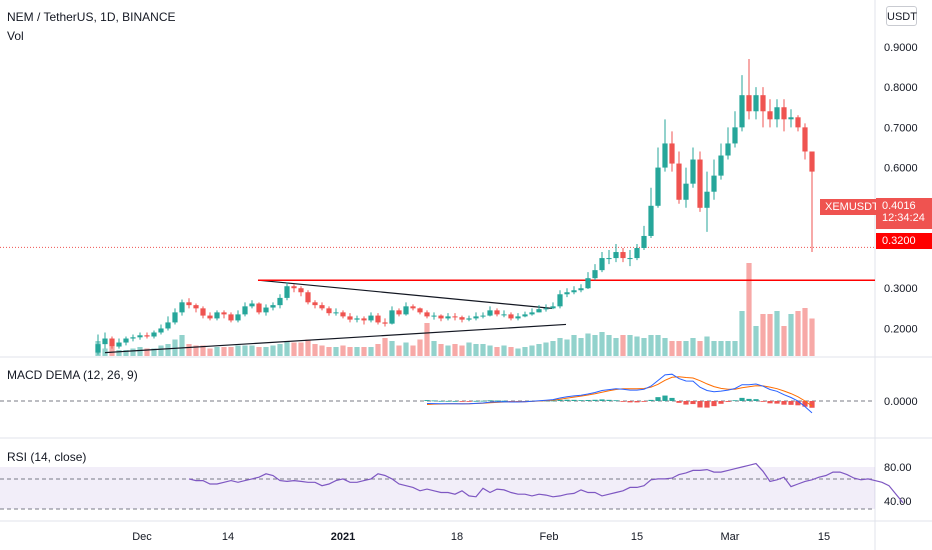  Describe the element at coordinates (47, 457) in the screenshot. I see `rsi-legend: RSI (14, close)` at that location.